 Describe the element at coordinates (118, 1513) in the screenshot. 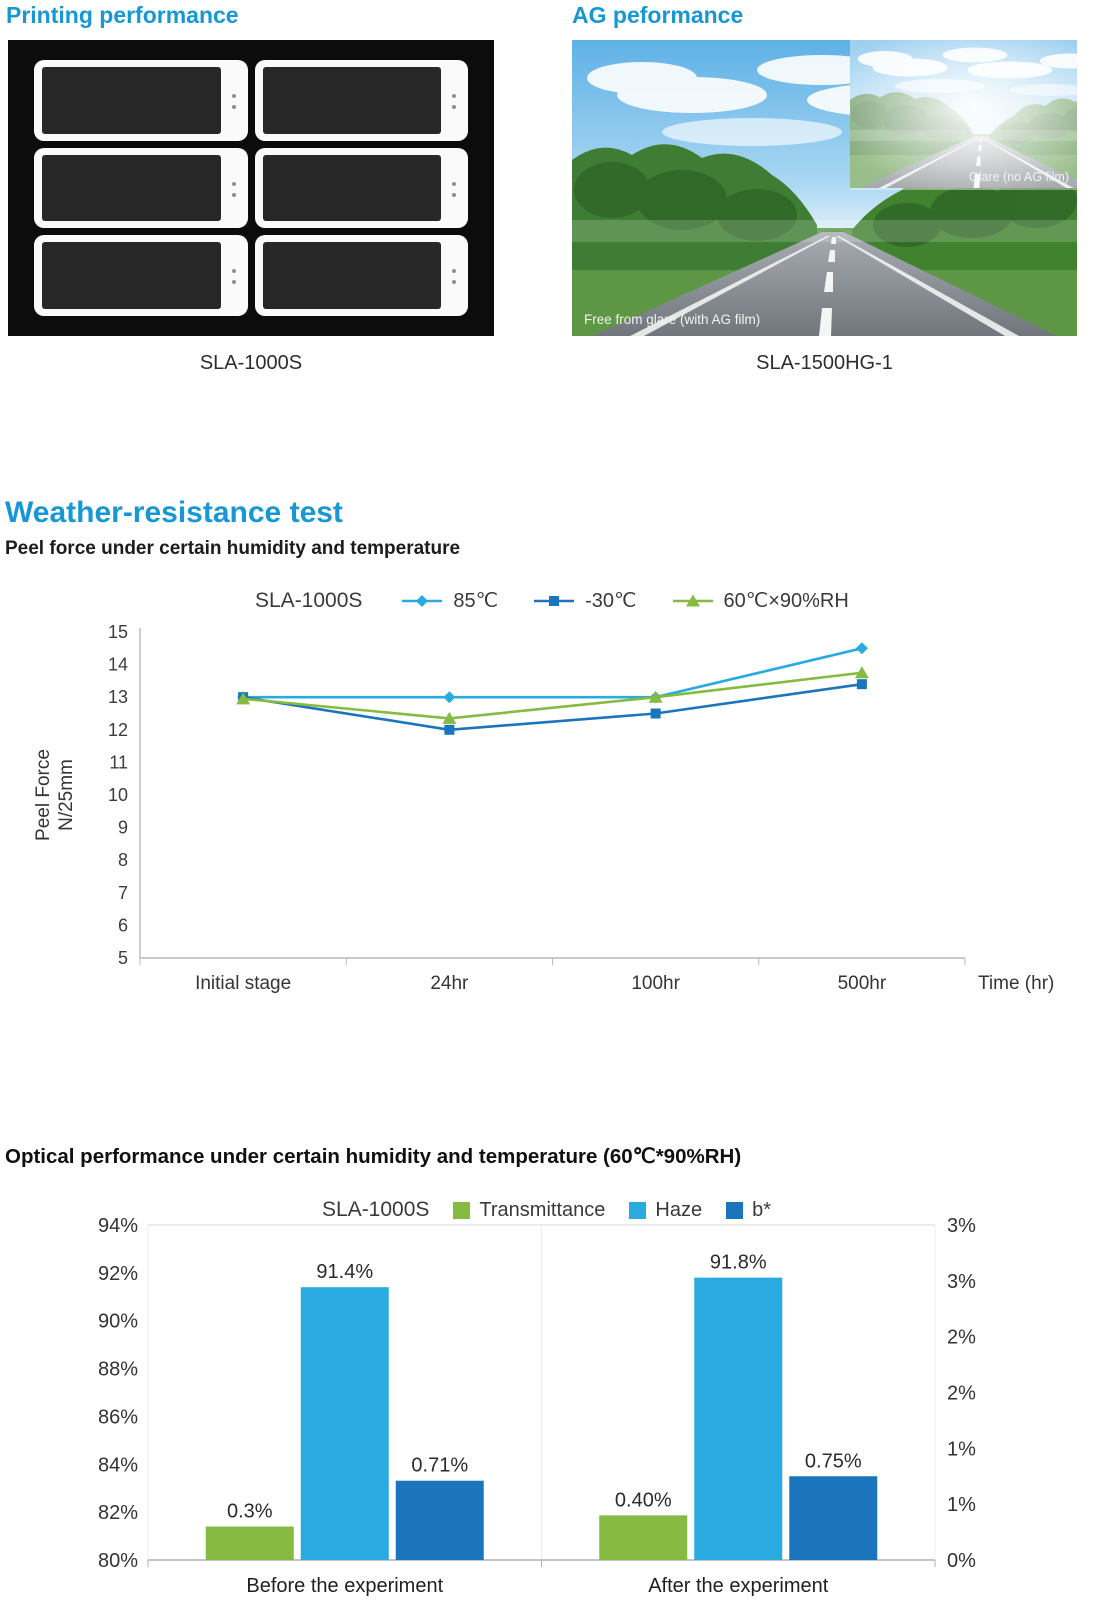

I see `left-axis-tick: 82%` at that location.